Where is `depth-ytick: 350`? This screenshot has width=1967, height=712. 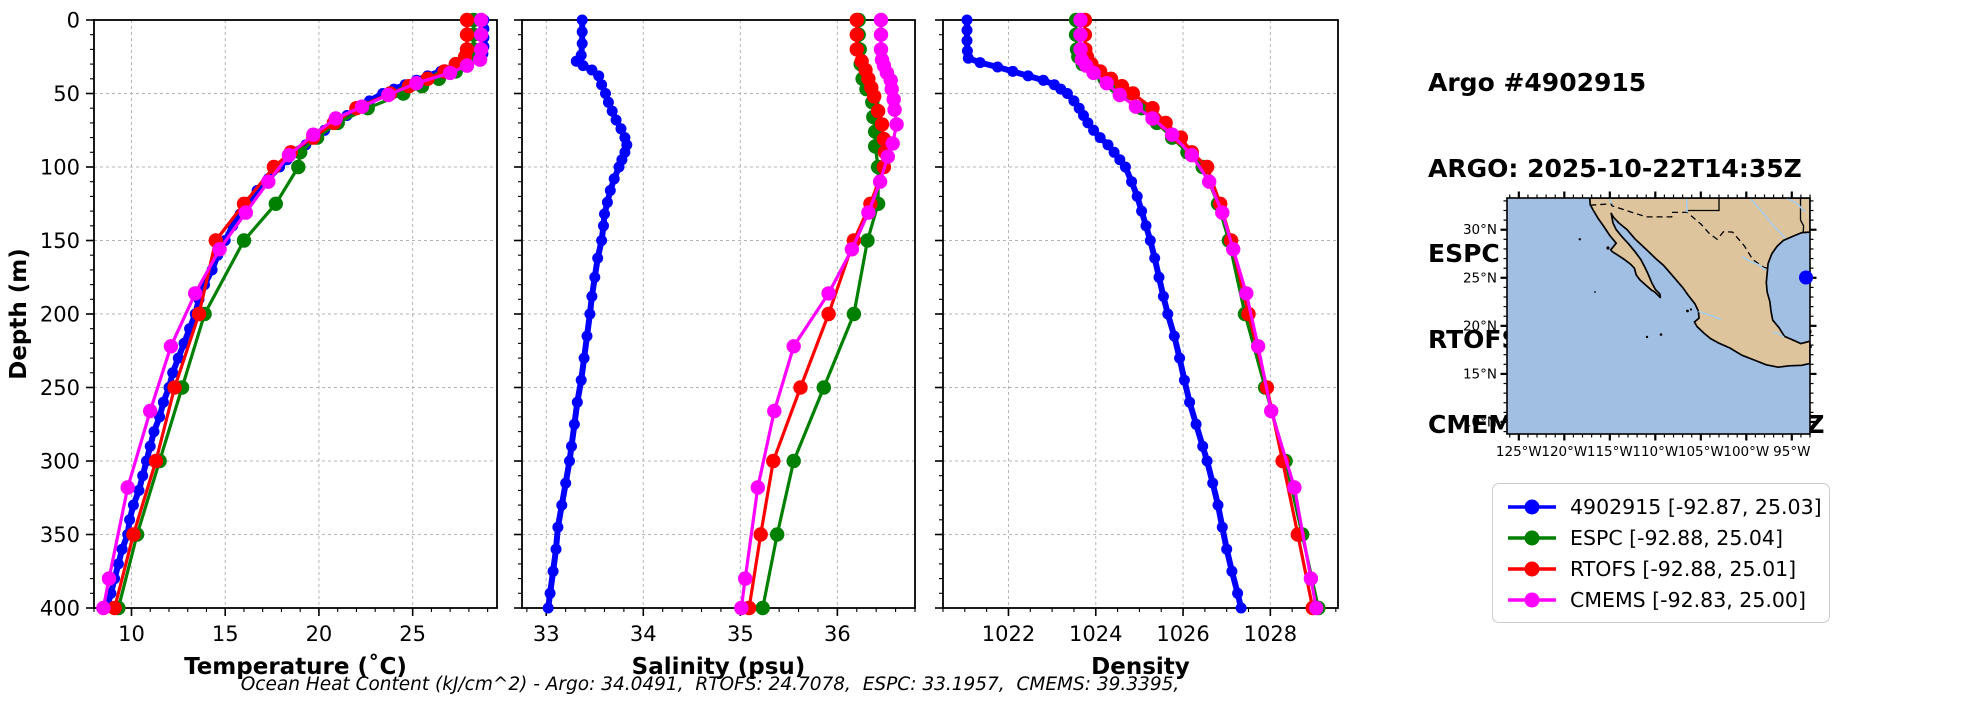
depth-ytick: 350 is located at coordinates (60, 535).